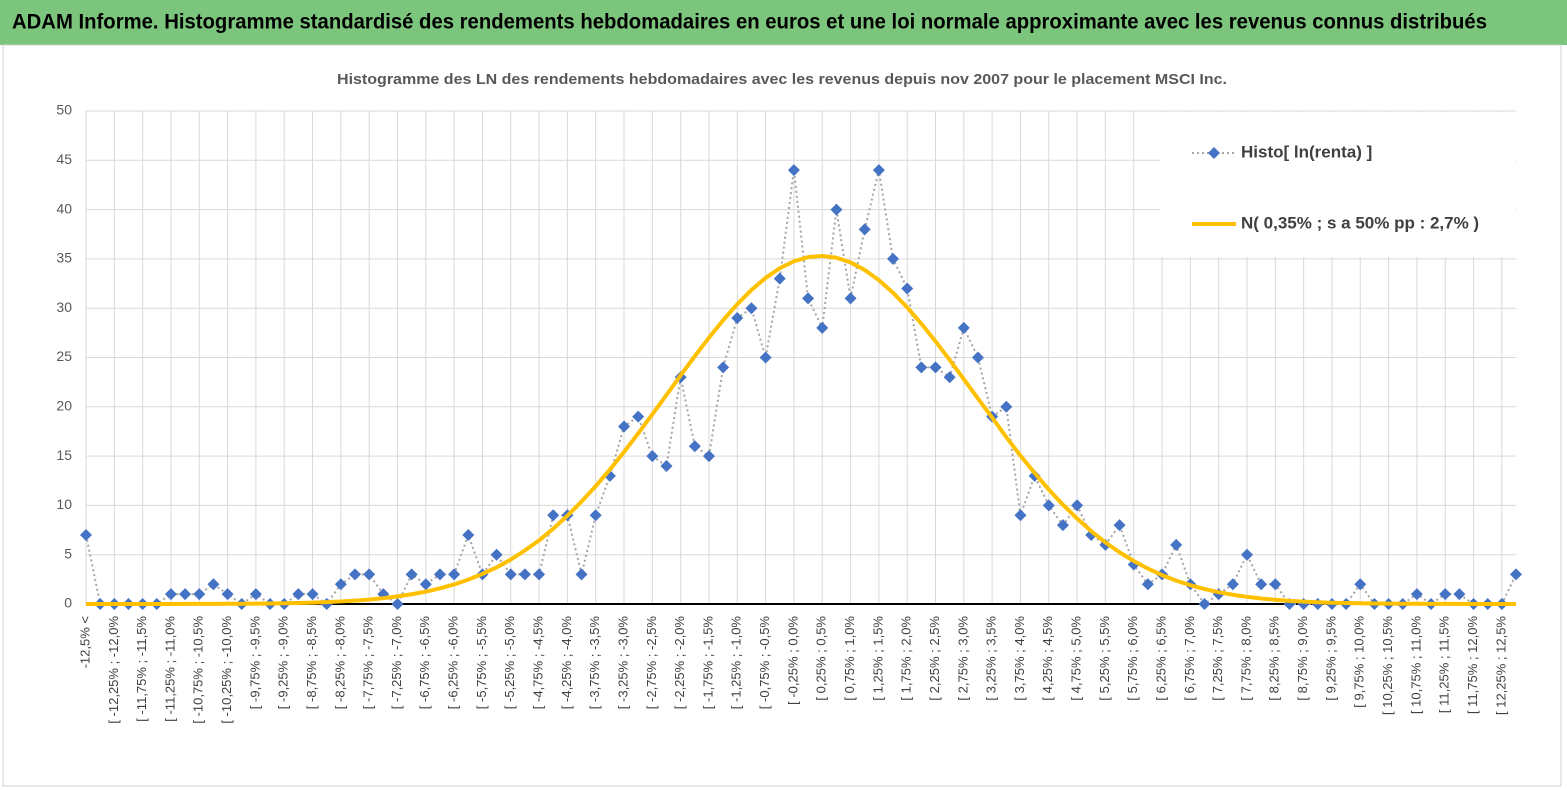  What do you see at coordinates (64, 307) in the screenshot?
I see `y-tick-label: 30` at bounding box center [64, 307].